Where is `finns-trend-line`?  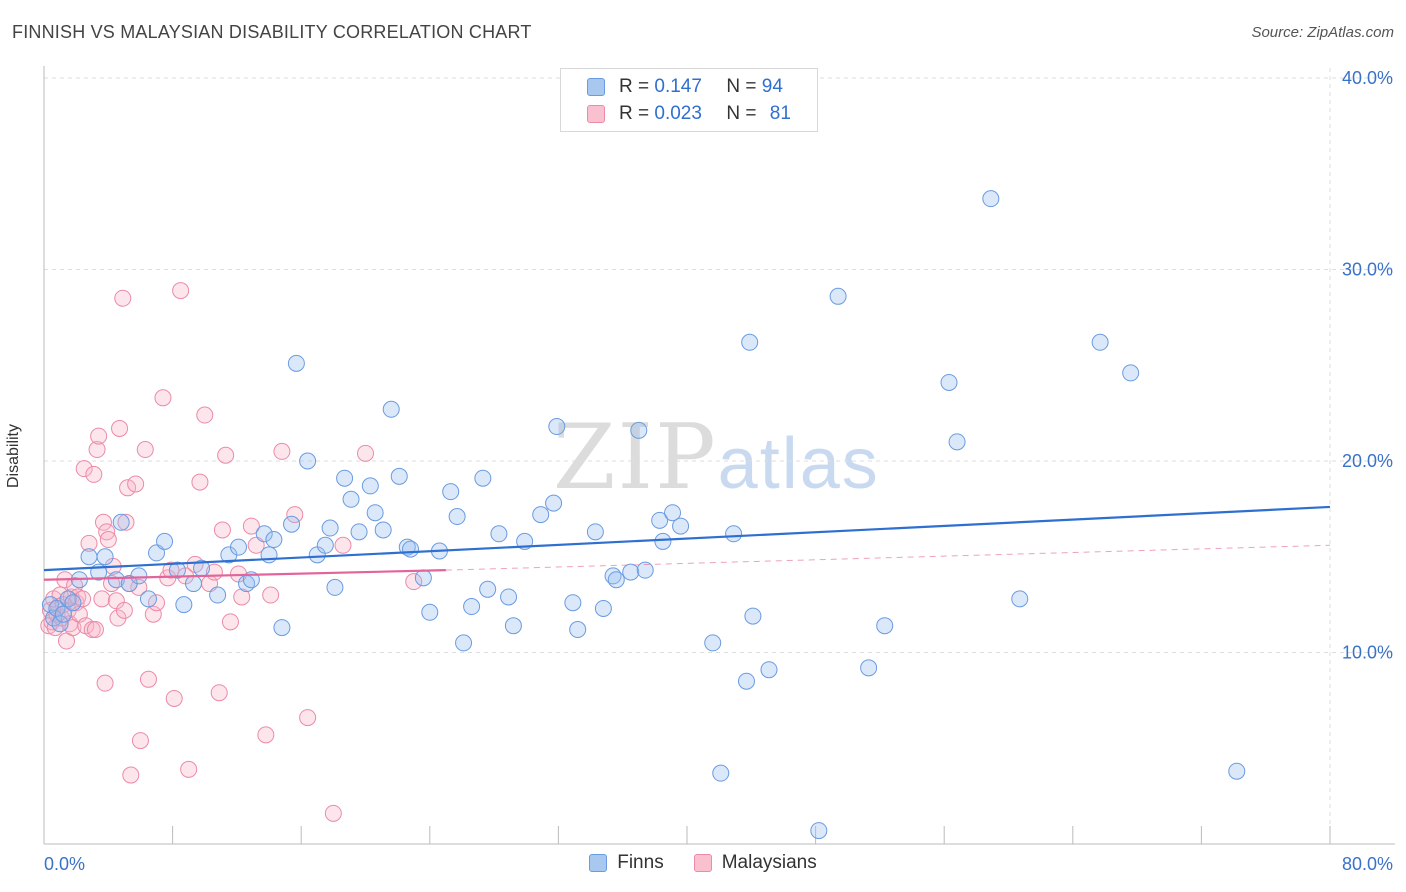
finns-trend-line is located at coordinates (687, 538).